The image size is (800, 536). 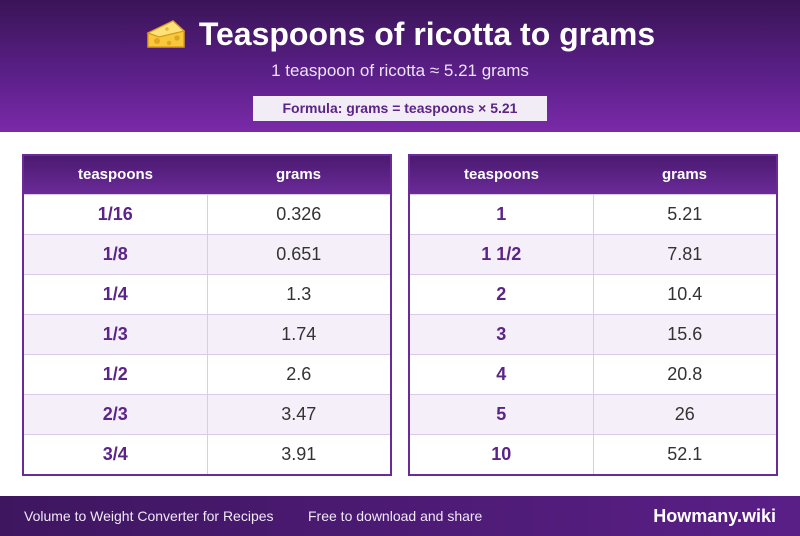 I want to click on teaspoons-cell: 1, so click(x=502, y=214).